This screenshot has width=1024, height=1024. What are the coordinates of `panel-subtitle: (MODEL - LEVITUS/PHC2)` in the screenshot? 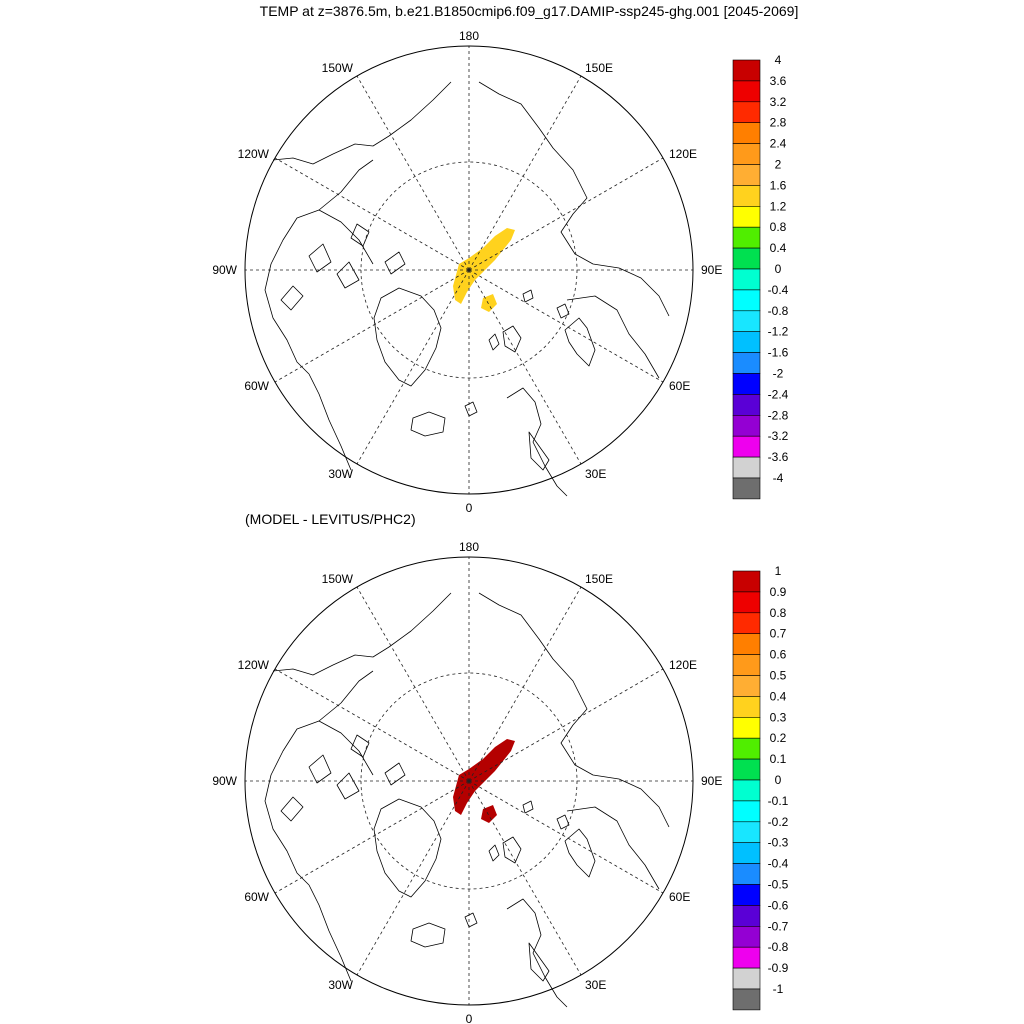 It's located at (330, 519).